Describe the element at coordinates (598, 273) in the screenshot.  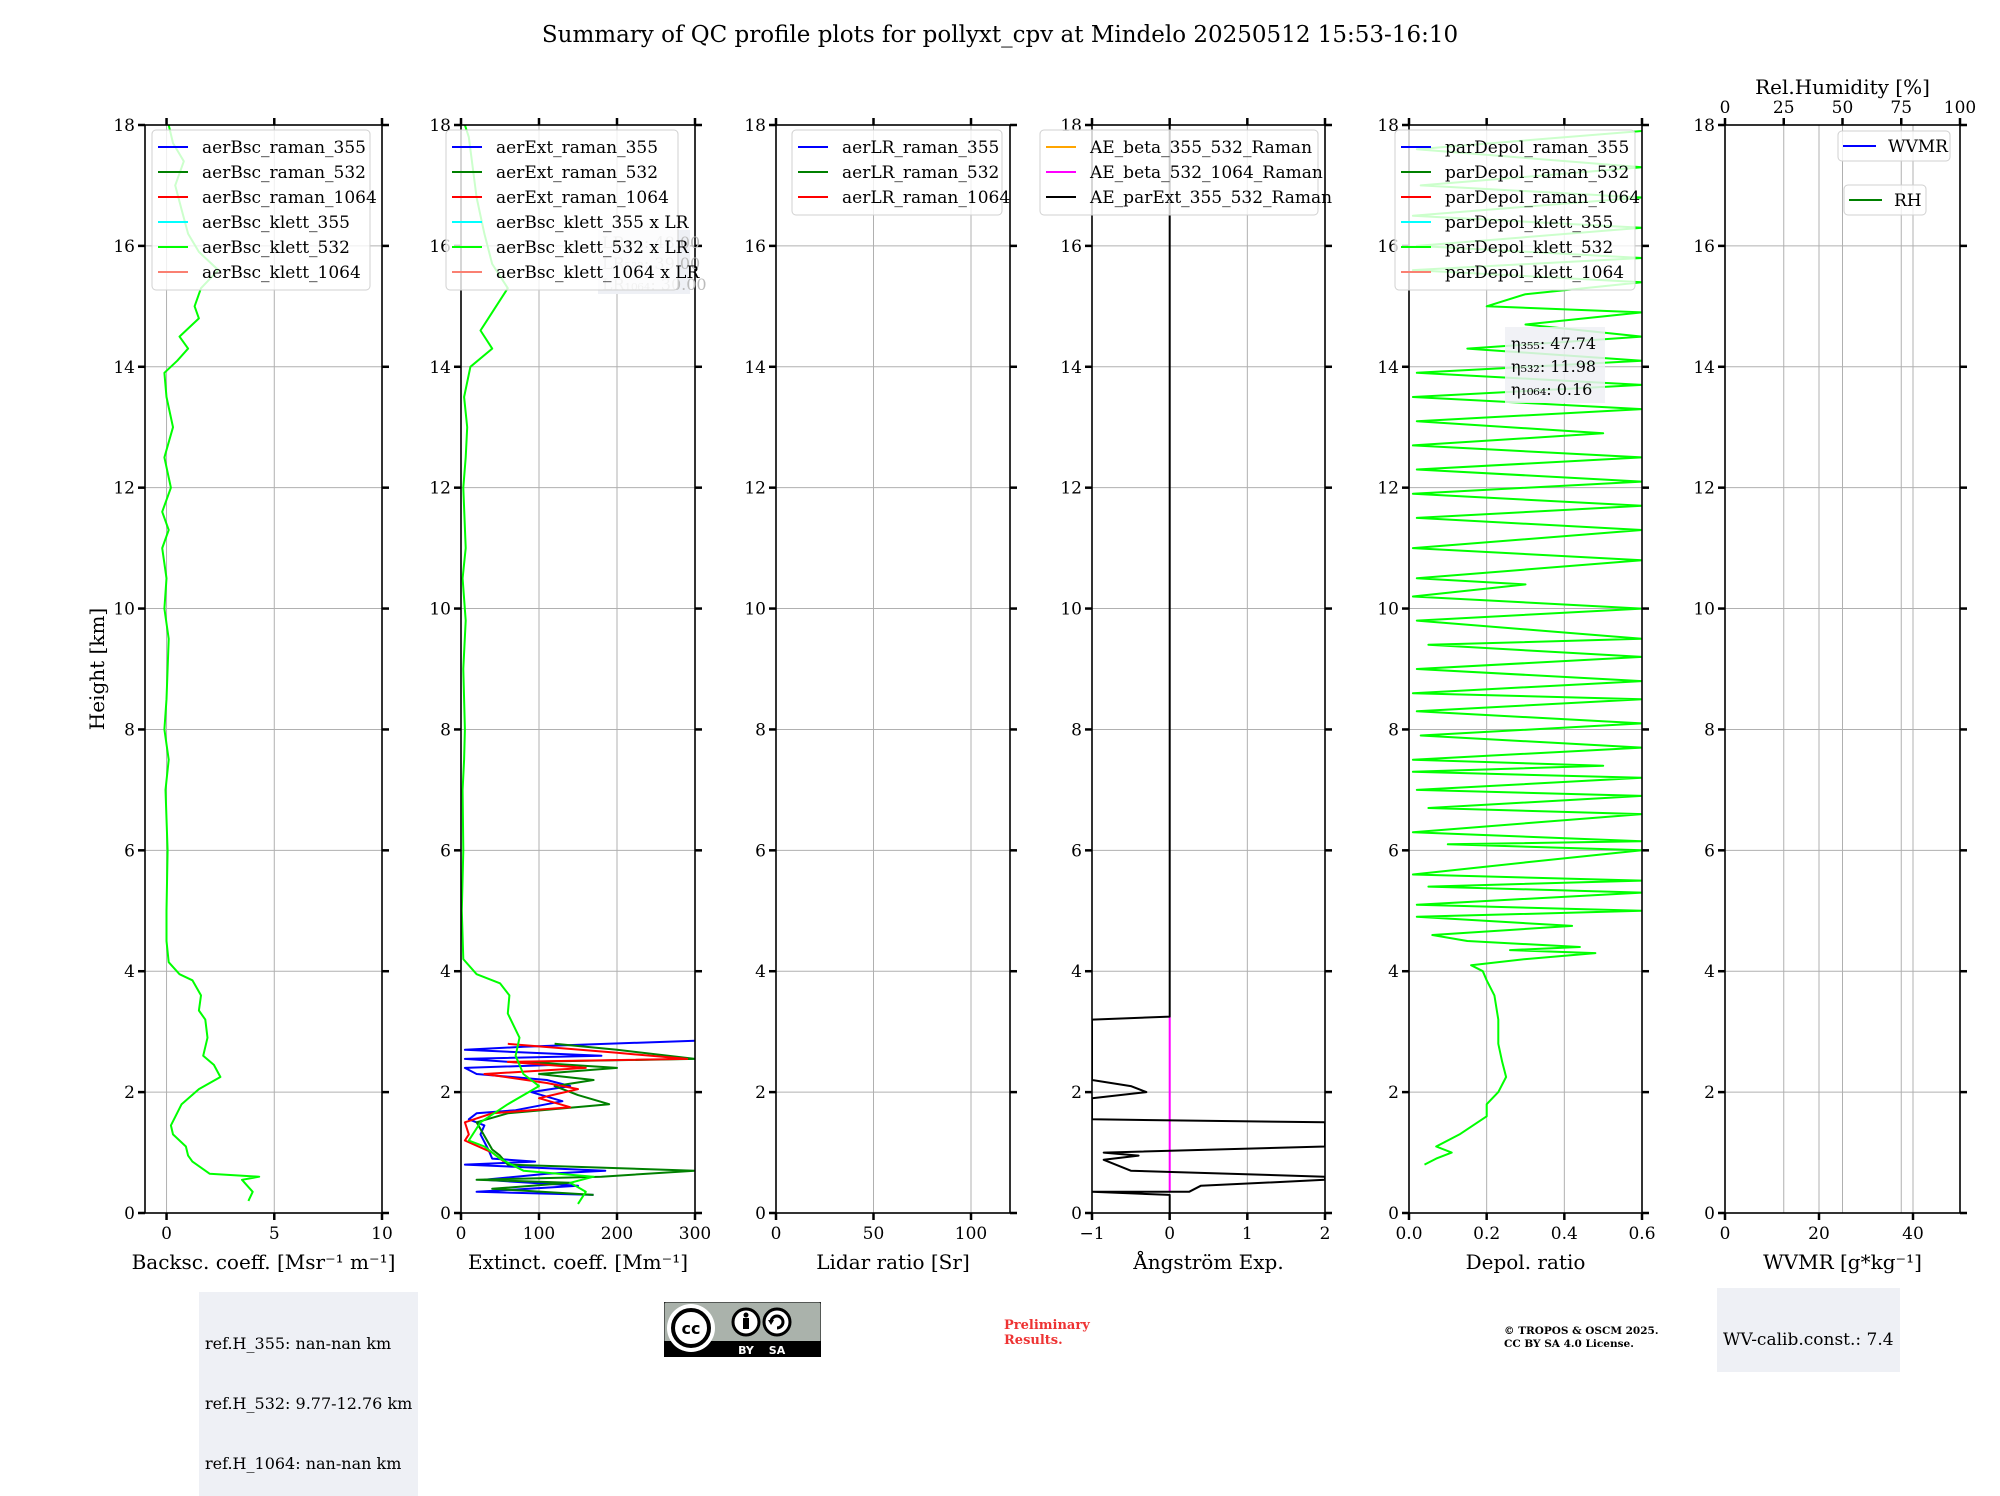
I see `legend-label: aerBsc_klett_1064 x LR` at that location.